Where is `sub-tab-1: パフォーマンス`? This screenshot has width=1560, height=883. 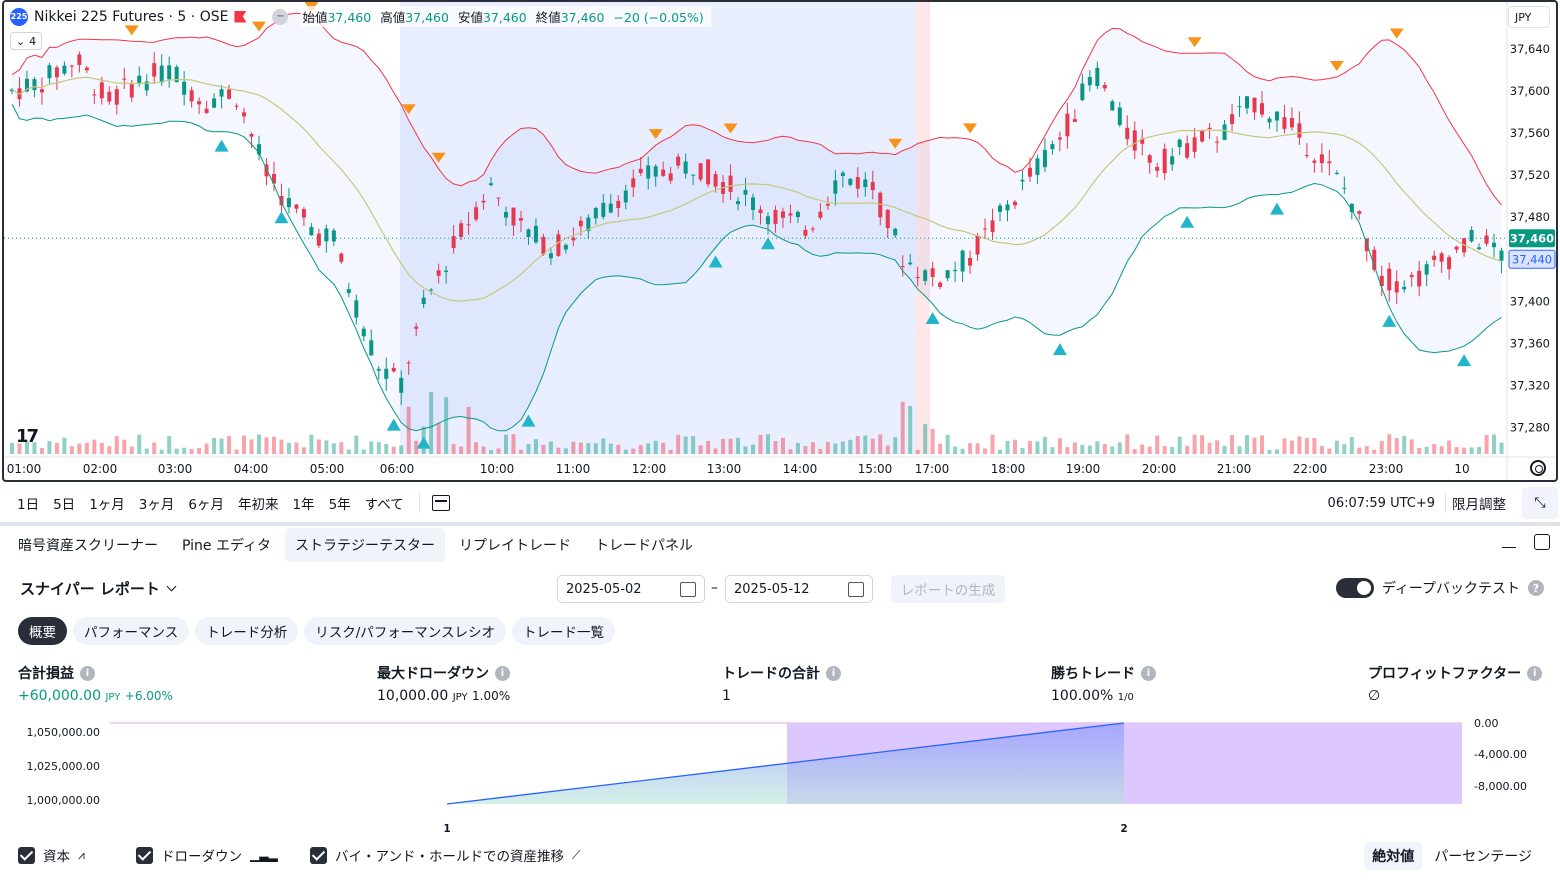 sub-tab-1: パフォーマンス is located at coordinates (131, 631).